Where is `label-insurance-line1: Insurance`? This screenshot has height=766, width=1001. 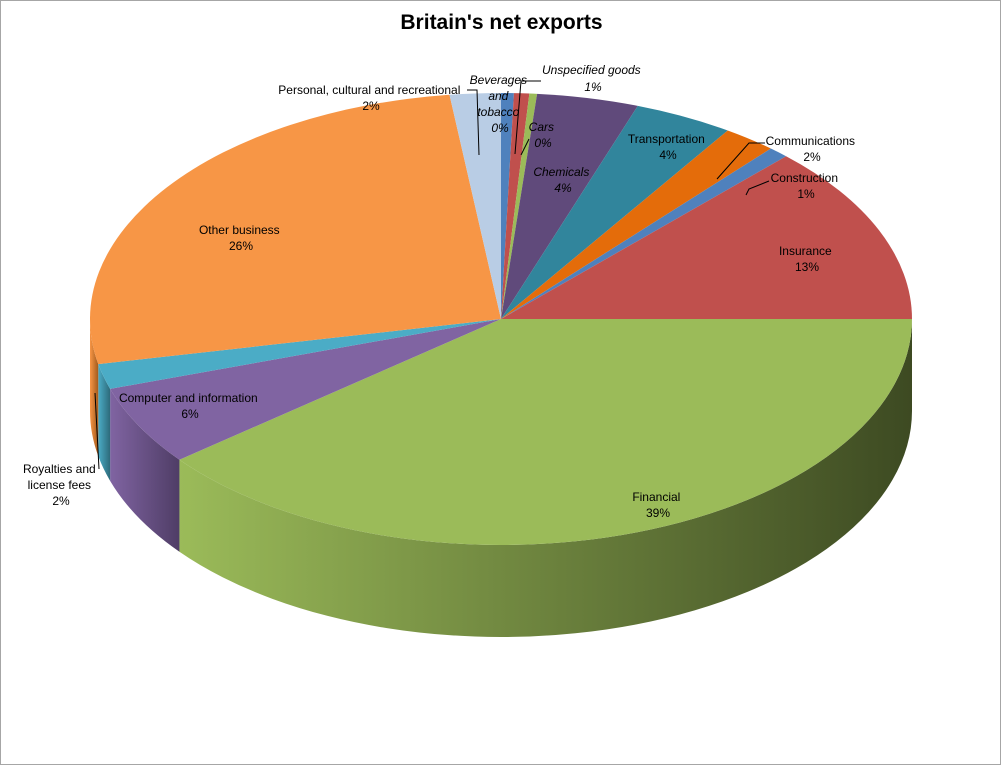 label-insurance-line1: Insurance is located at coordinates (805, 251).